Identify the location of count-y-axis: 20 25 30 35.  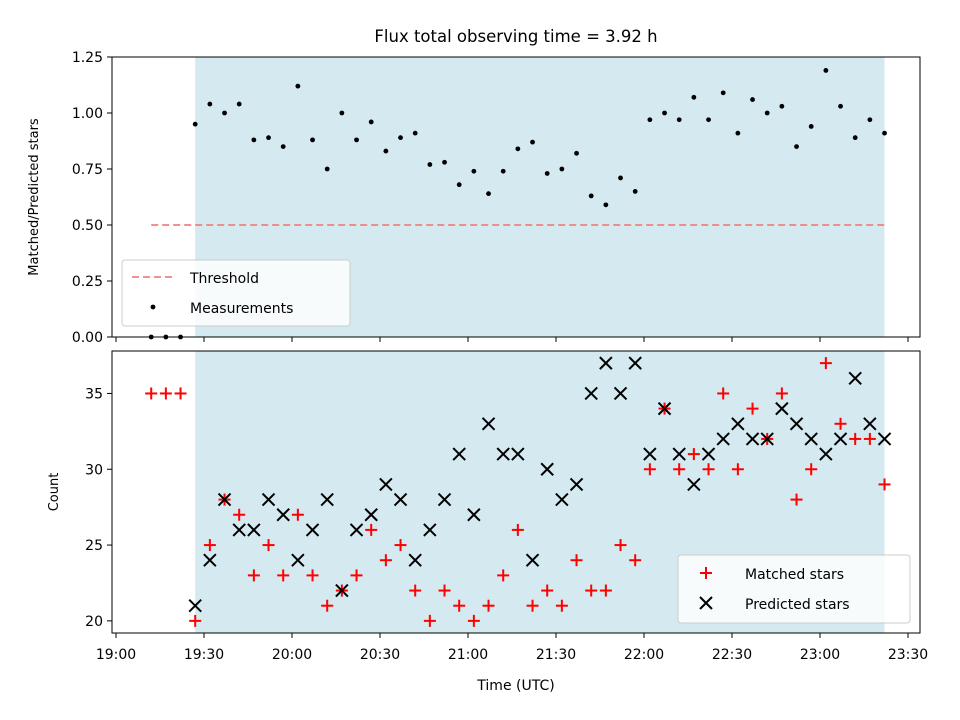
(98, 508).